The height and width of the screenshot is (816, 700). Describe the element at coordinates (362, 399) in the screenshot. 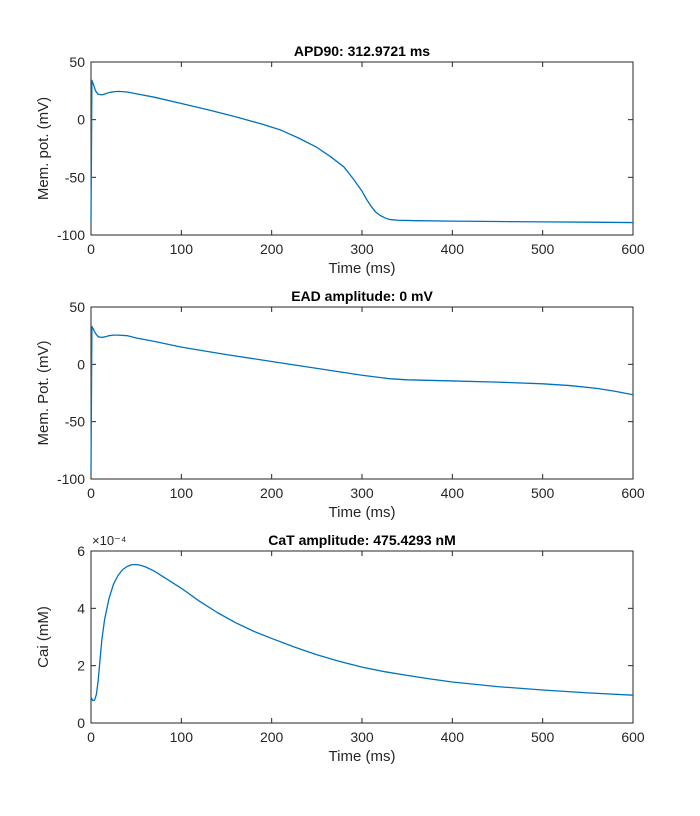

I see `subplot-2-series-line` at that location.